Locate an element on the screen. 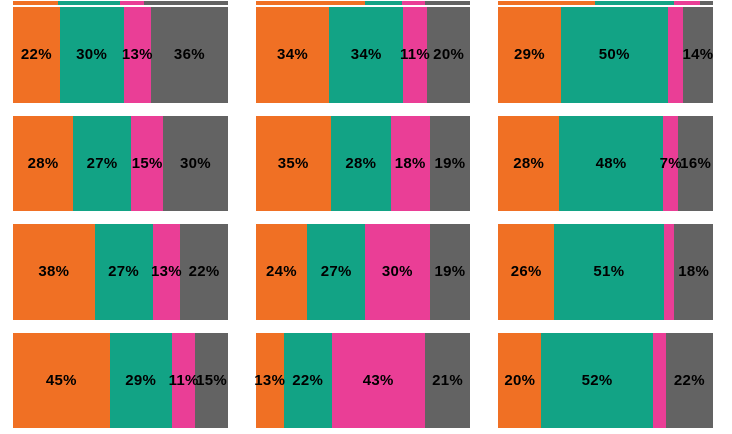 This screenshot has width=732, height=434. stacked-bar-r3c2: 24% 27% 30% 19% is located at coordinates (363, 272).